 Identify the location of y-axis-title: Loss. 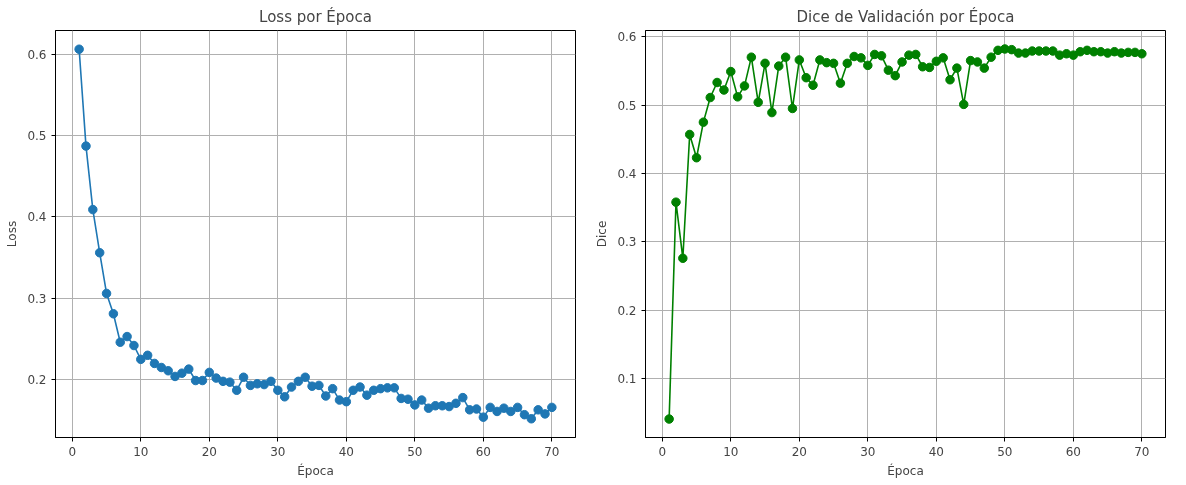
(12, 234).